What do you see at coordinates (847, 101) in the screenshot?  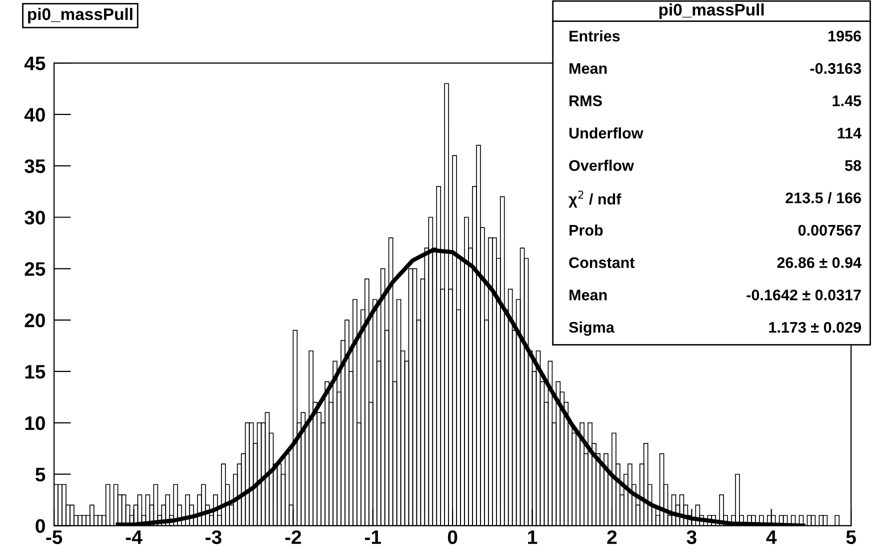 I see `annotation: 1.45` at bounding box center [847, 101].